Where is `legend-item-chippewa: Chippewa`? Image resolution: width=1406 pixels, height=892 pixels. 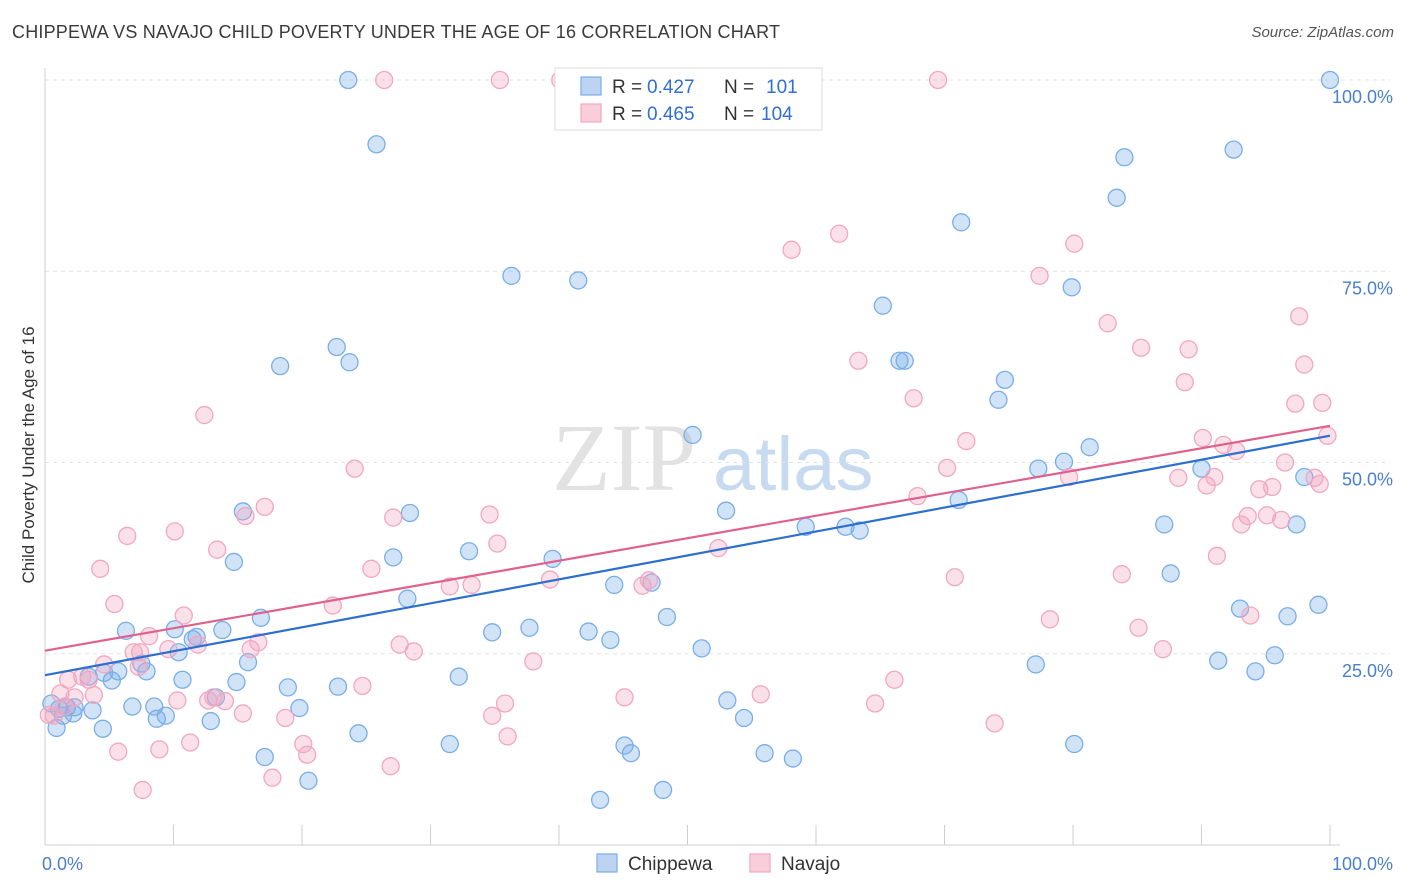 legend-item-chippewa: Chippewa is located at coordinates (654, 864).